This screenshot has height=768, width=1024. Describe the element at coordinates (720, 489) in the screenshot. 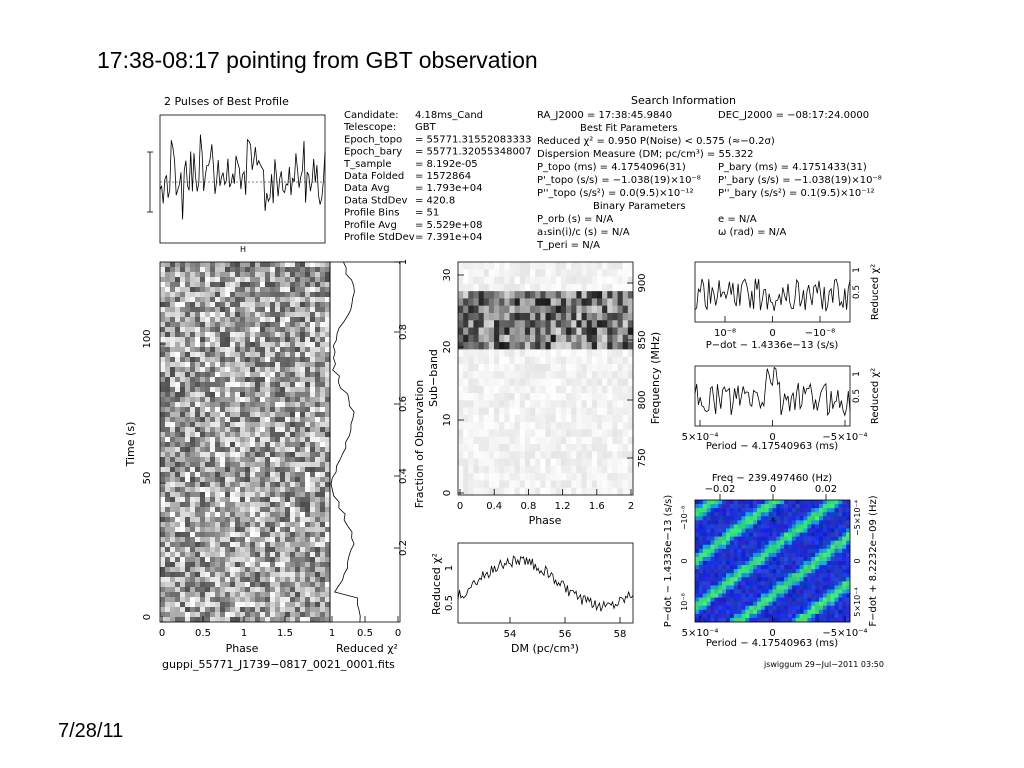

I see `ppdot-xtop-tick-label: −0.02` at that location.